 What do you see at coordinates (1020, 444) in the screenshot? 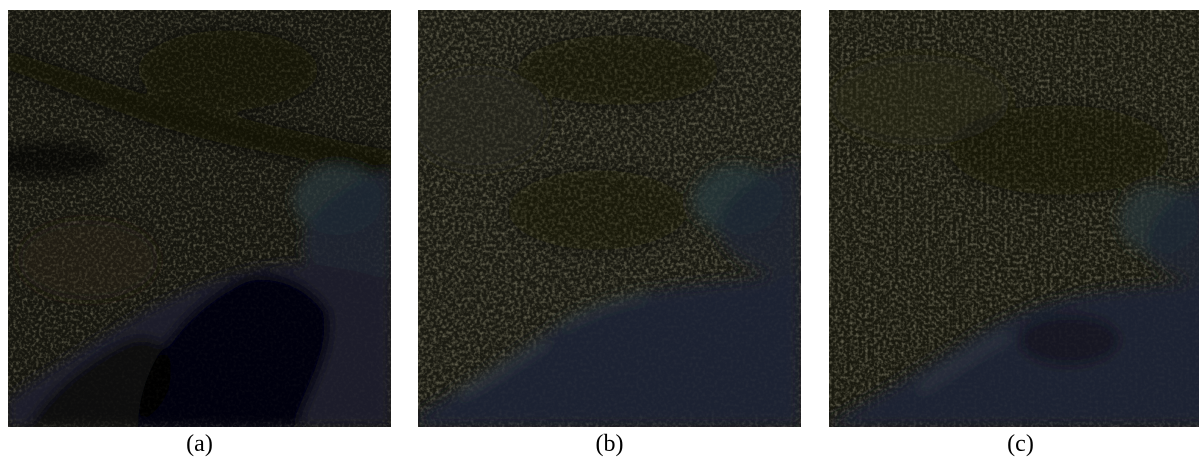
I see `caption-c: (c)` at bounding box center [1020, 444].